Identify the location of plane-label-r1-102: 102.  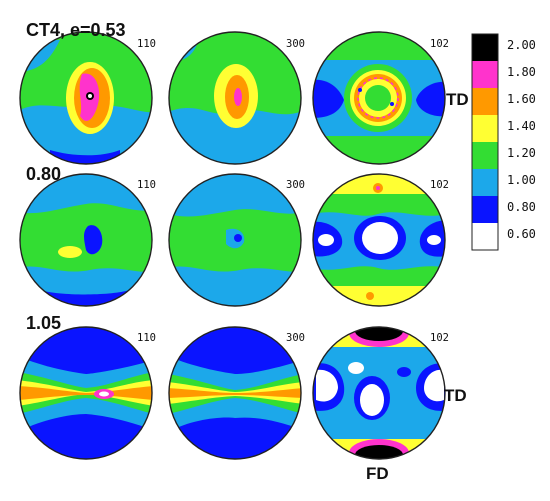
(439, 44).